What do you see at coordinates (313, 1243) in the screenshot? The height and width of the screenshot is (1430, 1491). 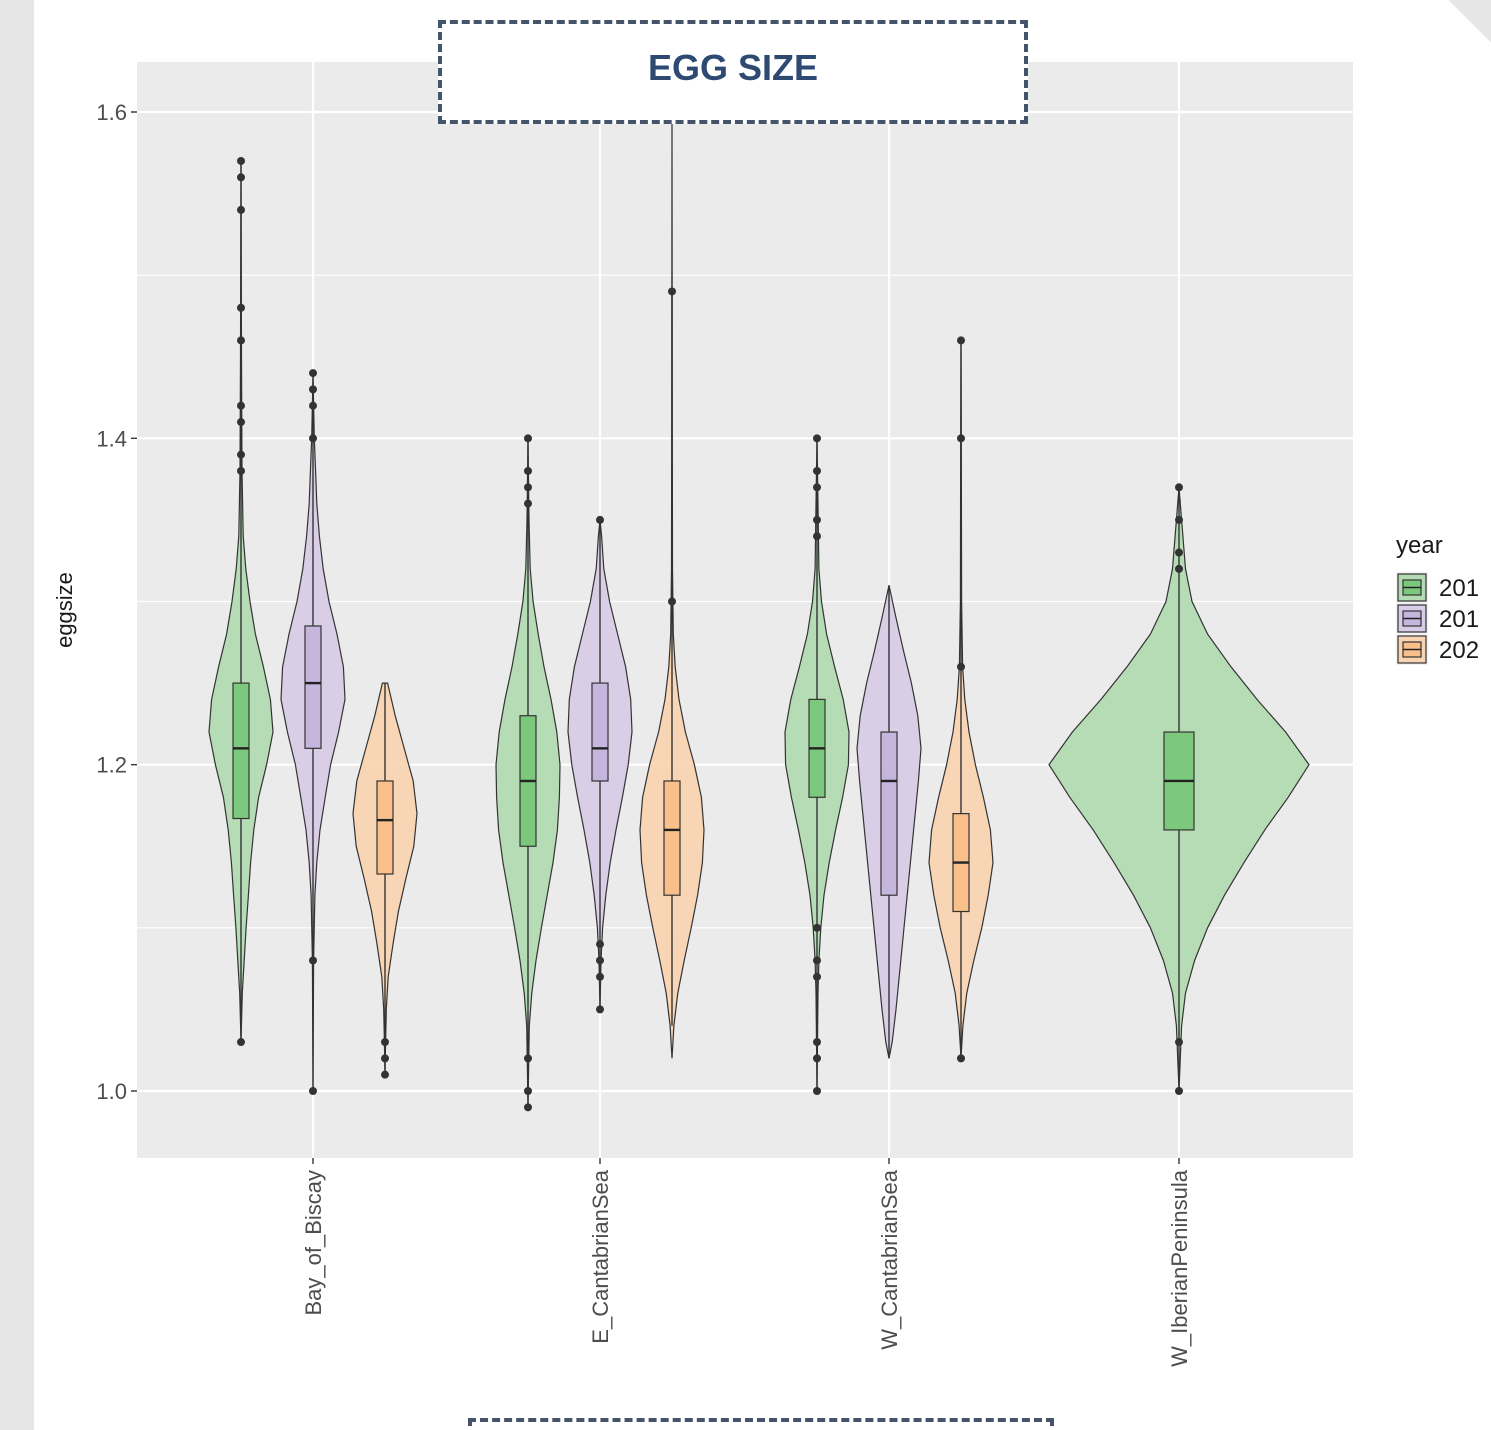 I see `x-tick-label: Bay_of_Biscay` at bounding box center [313, 1243].